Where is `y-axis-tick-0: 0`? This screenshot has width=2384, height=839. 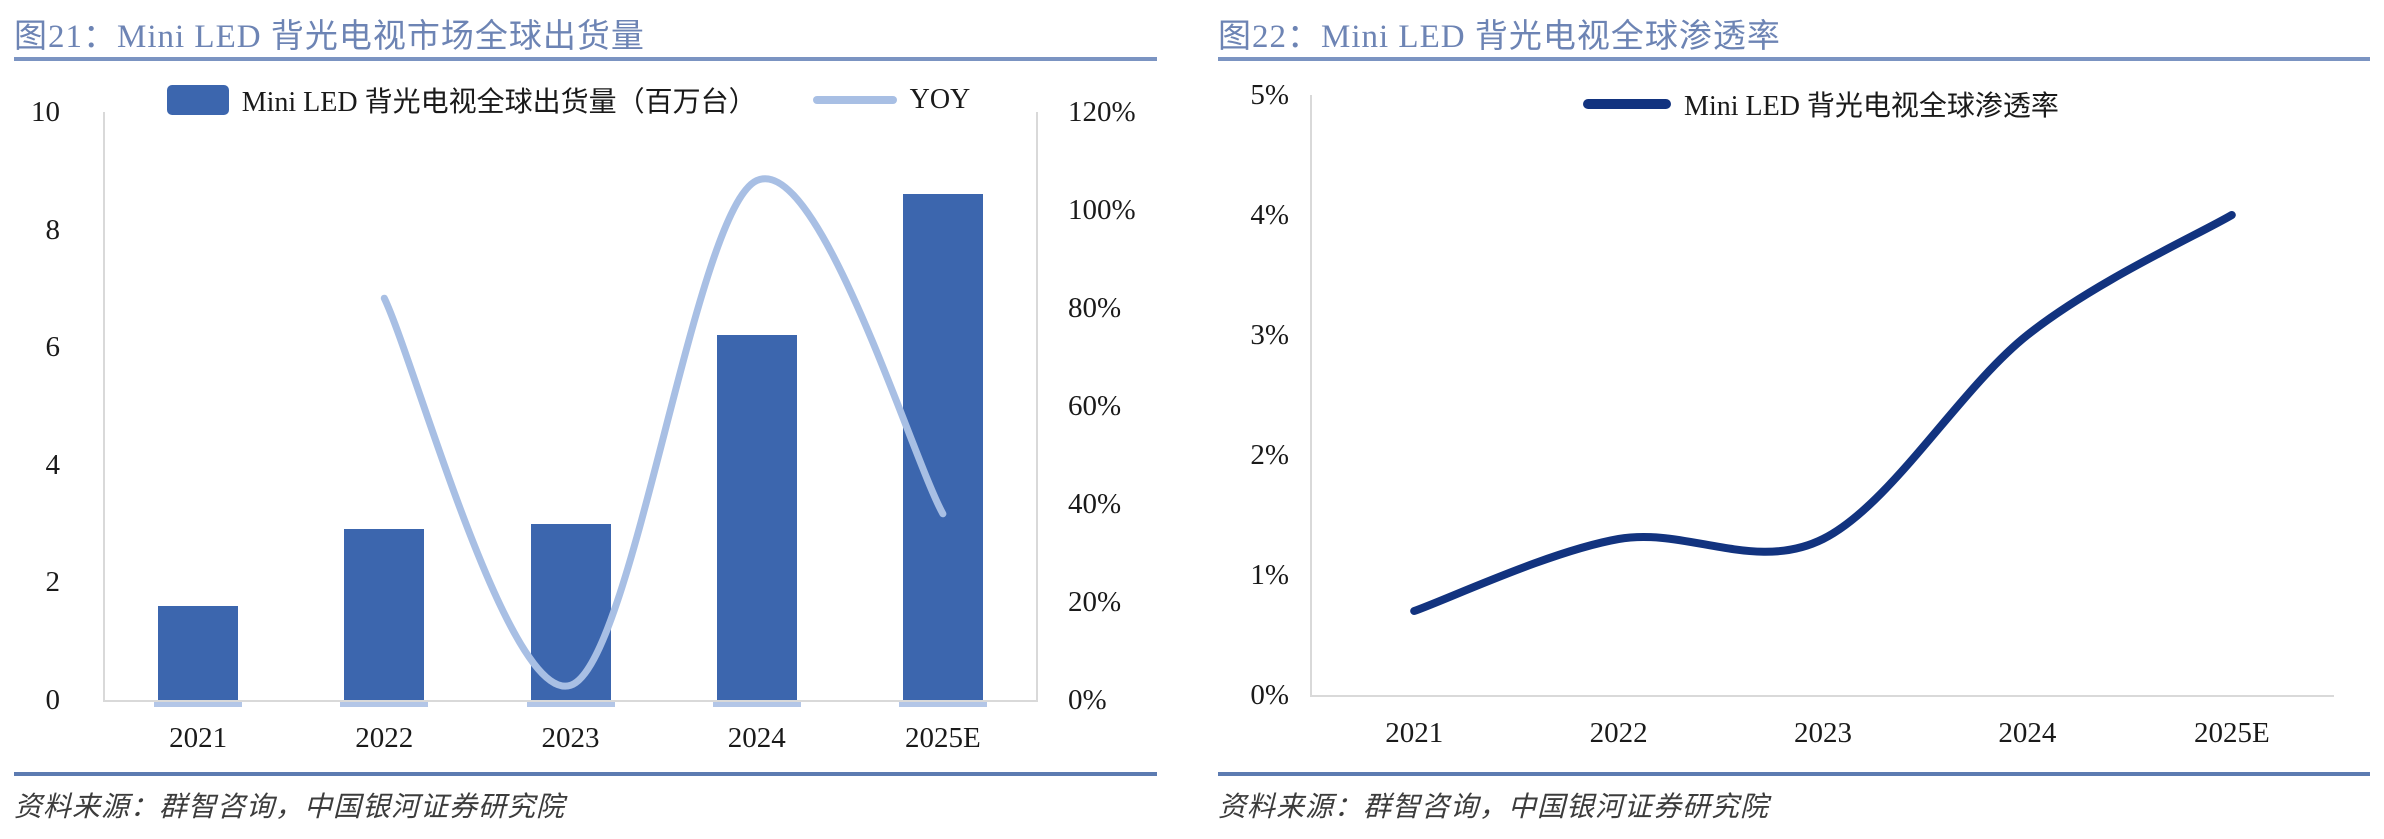
y-axis-tick-0: 0 is located at coordinates (53, 700).